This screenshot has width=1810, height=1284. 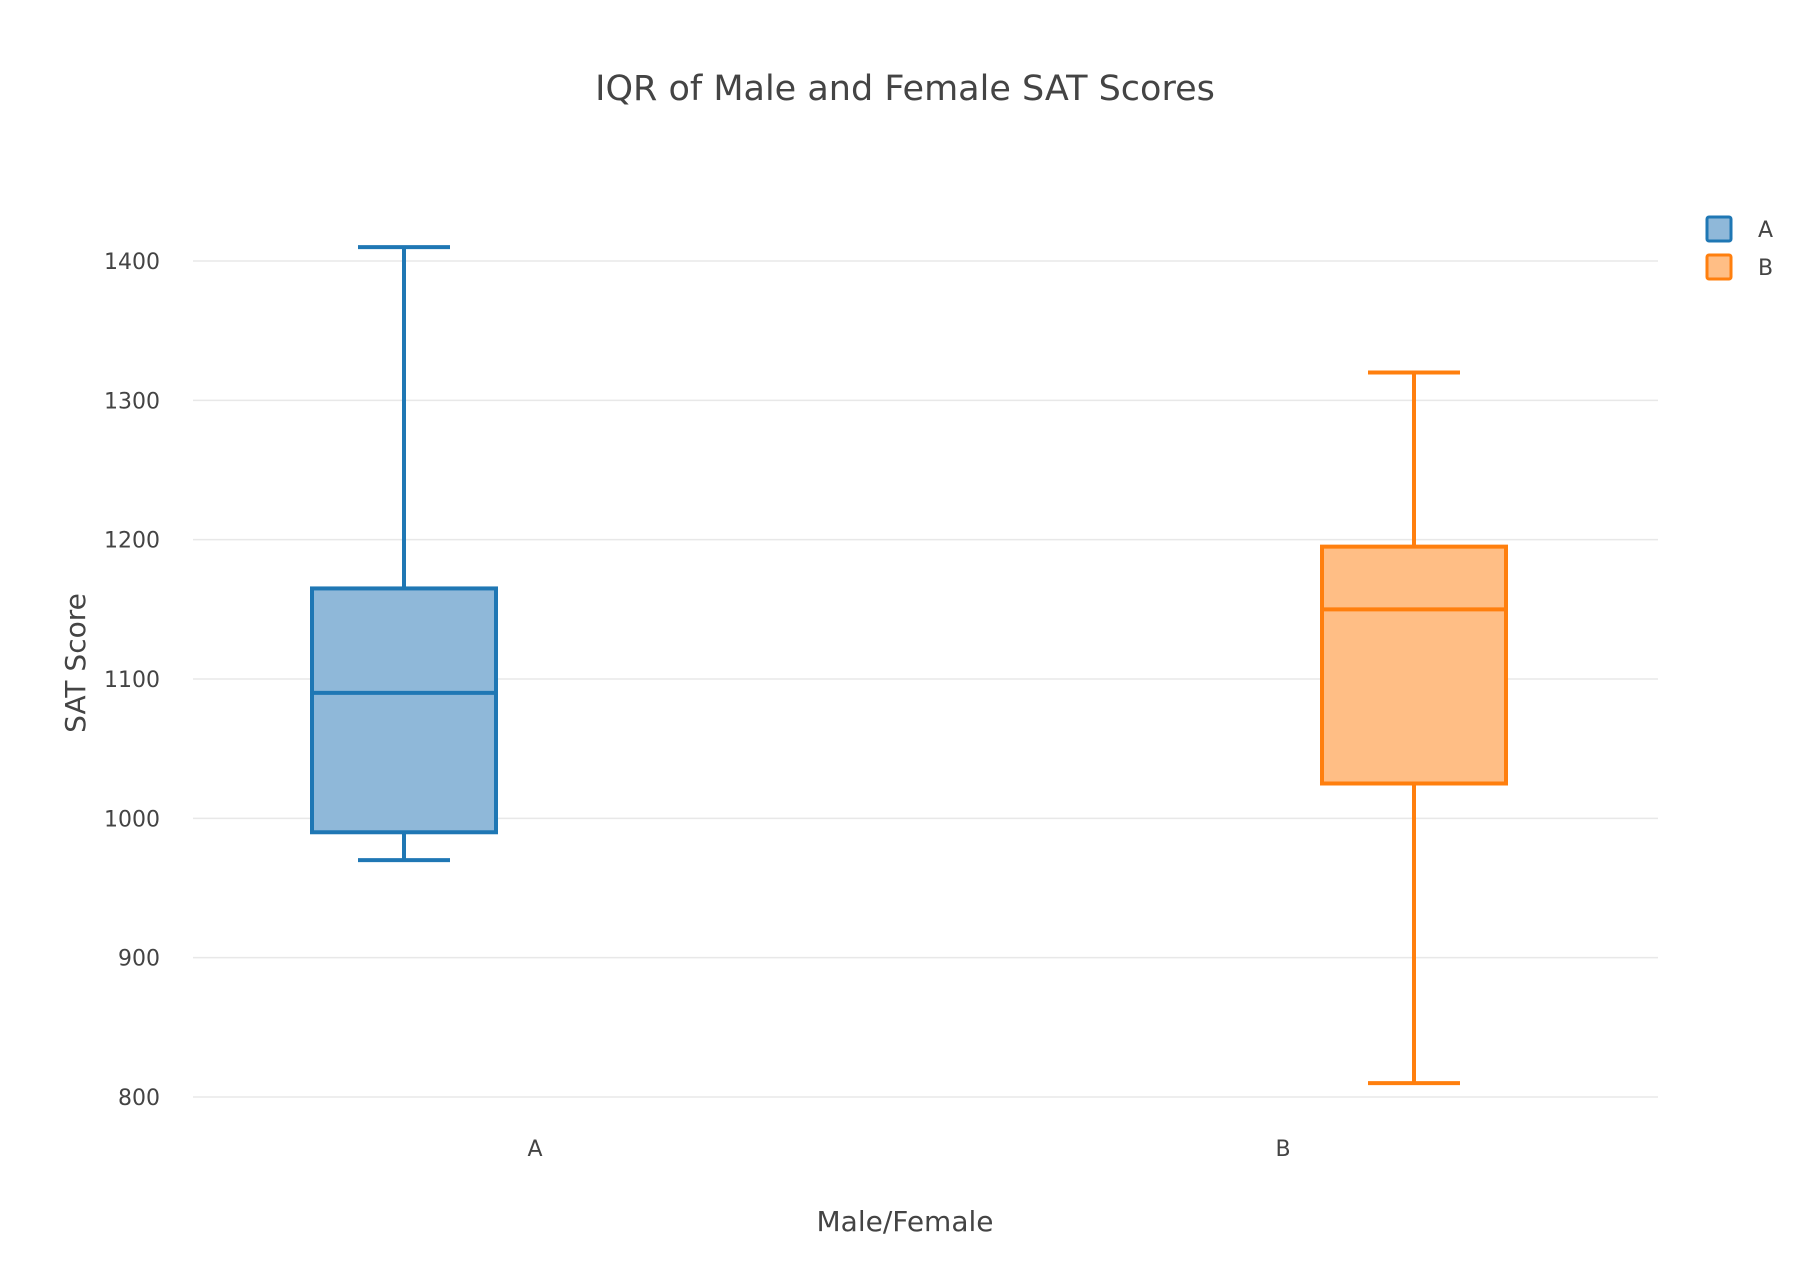 I want to click on y-tick-labels: 800 900 1000 1100 1200 1300 1400, so click(x=132, y=680).